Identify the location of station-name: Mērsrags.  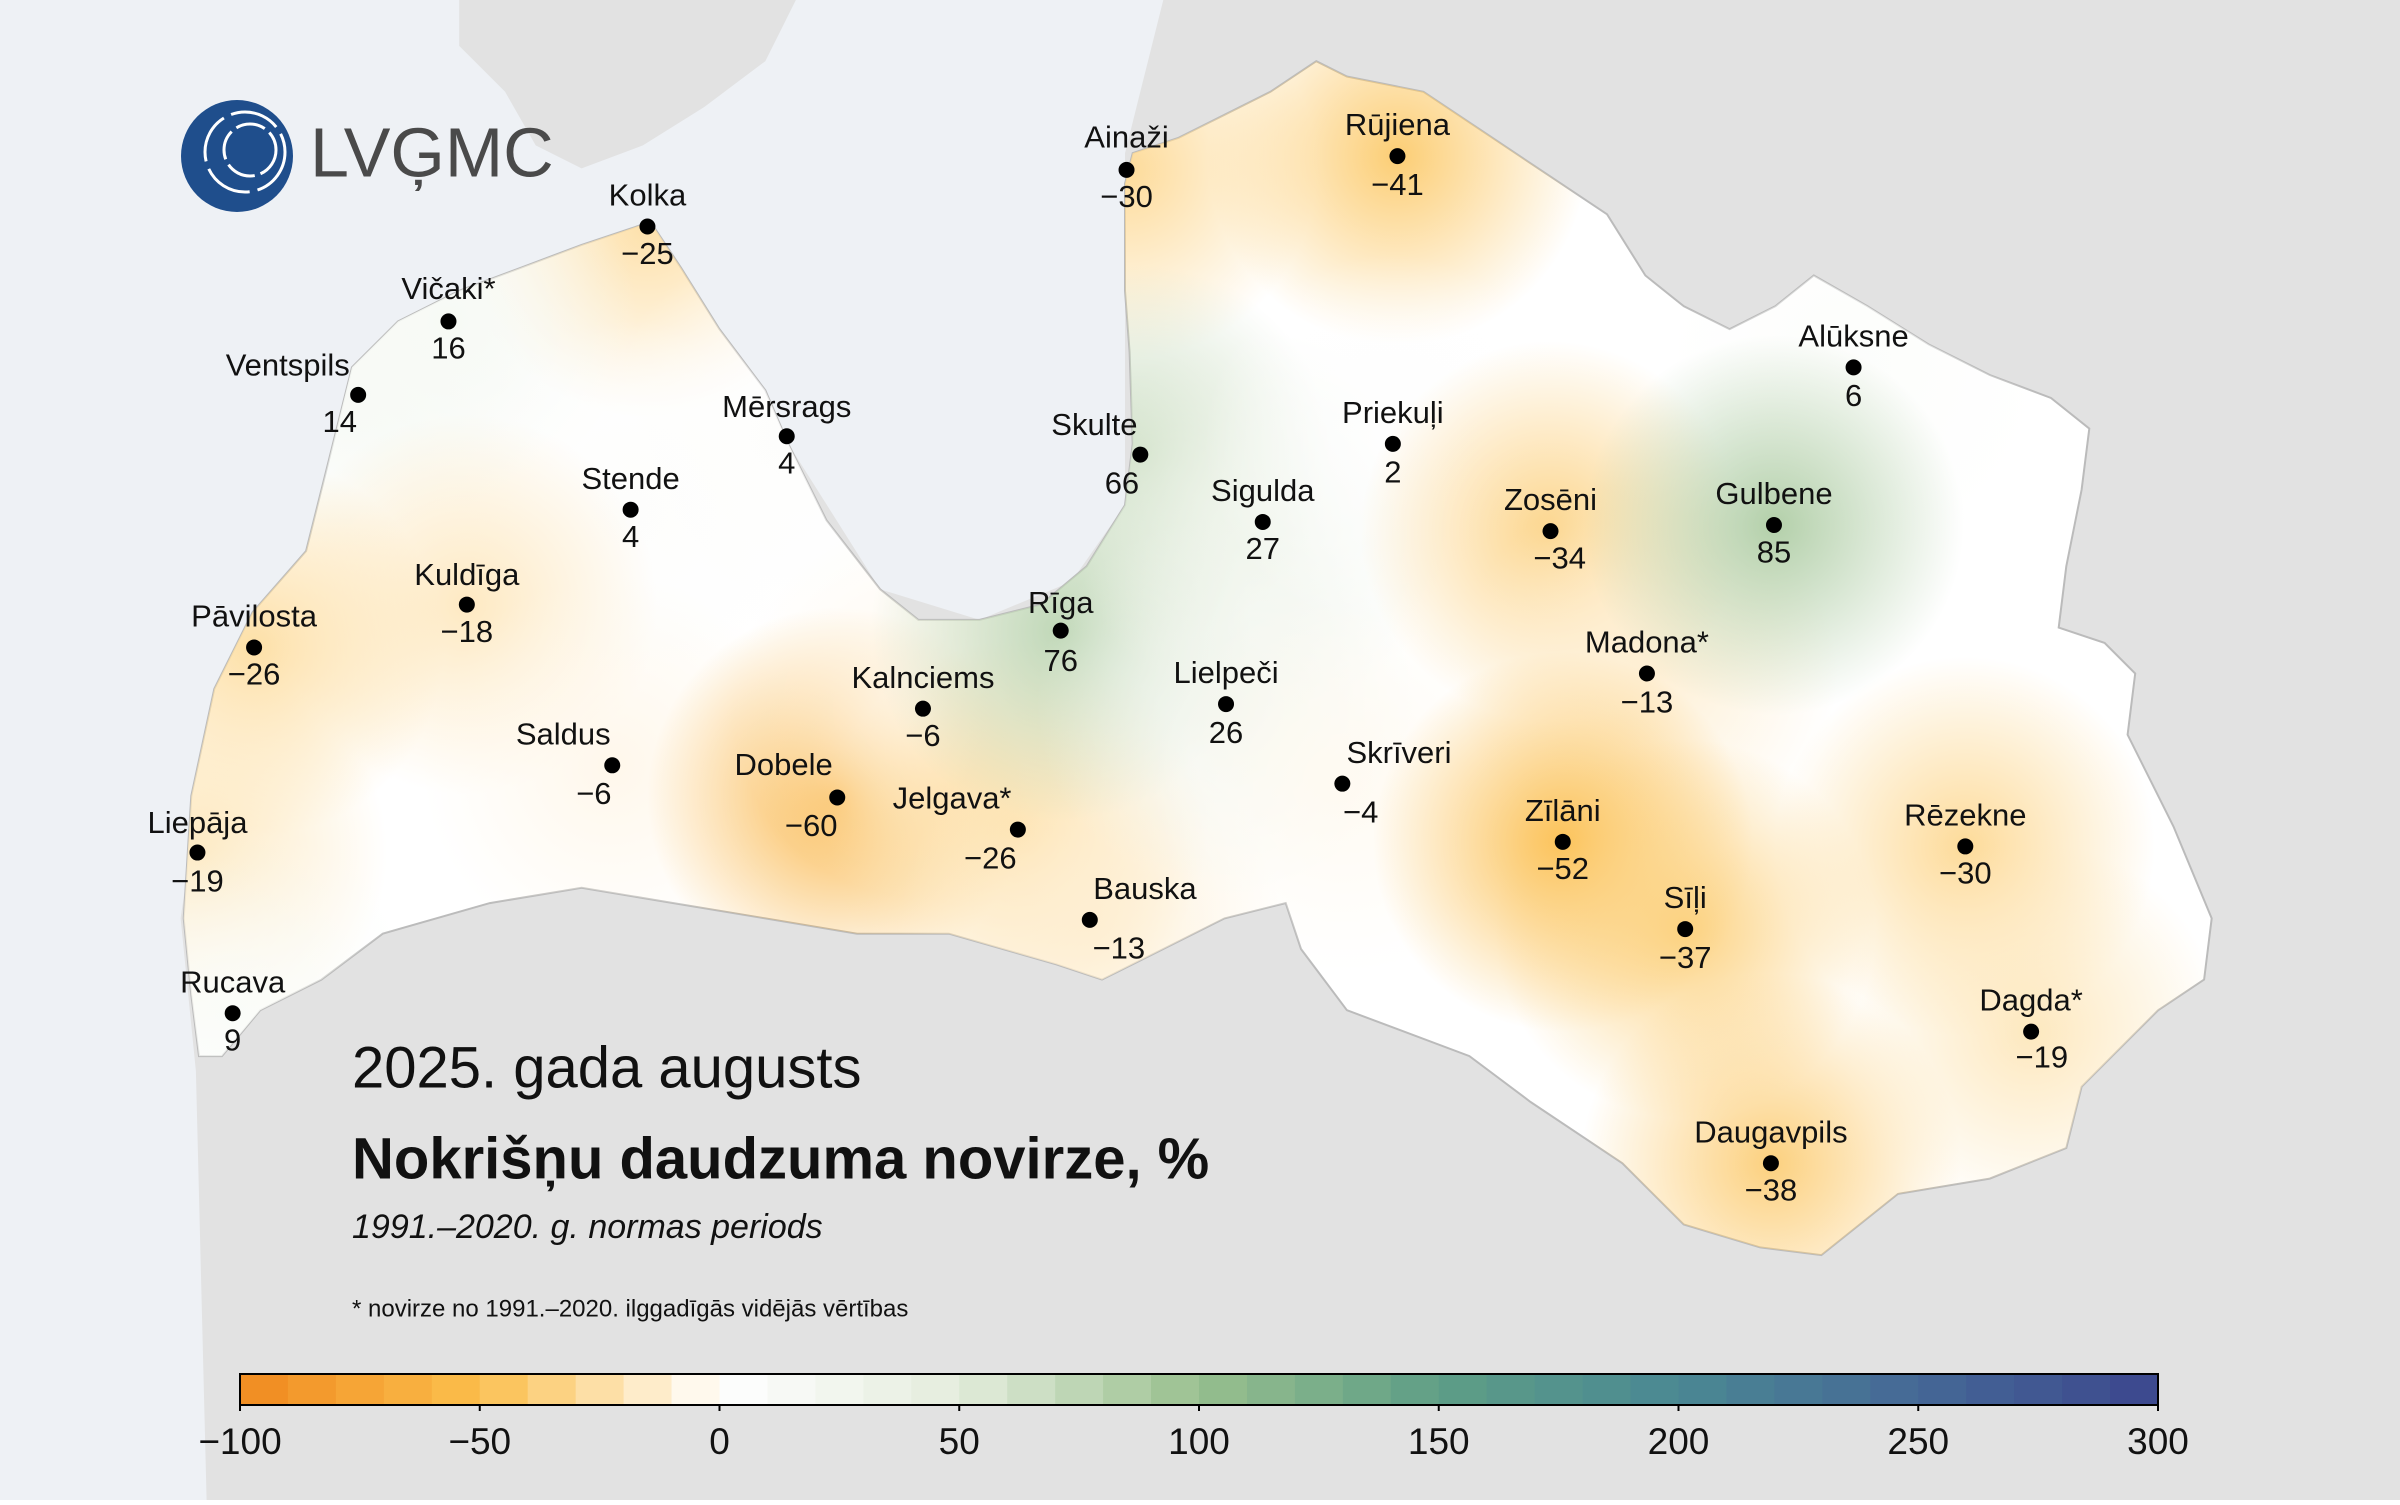
(786, 406).